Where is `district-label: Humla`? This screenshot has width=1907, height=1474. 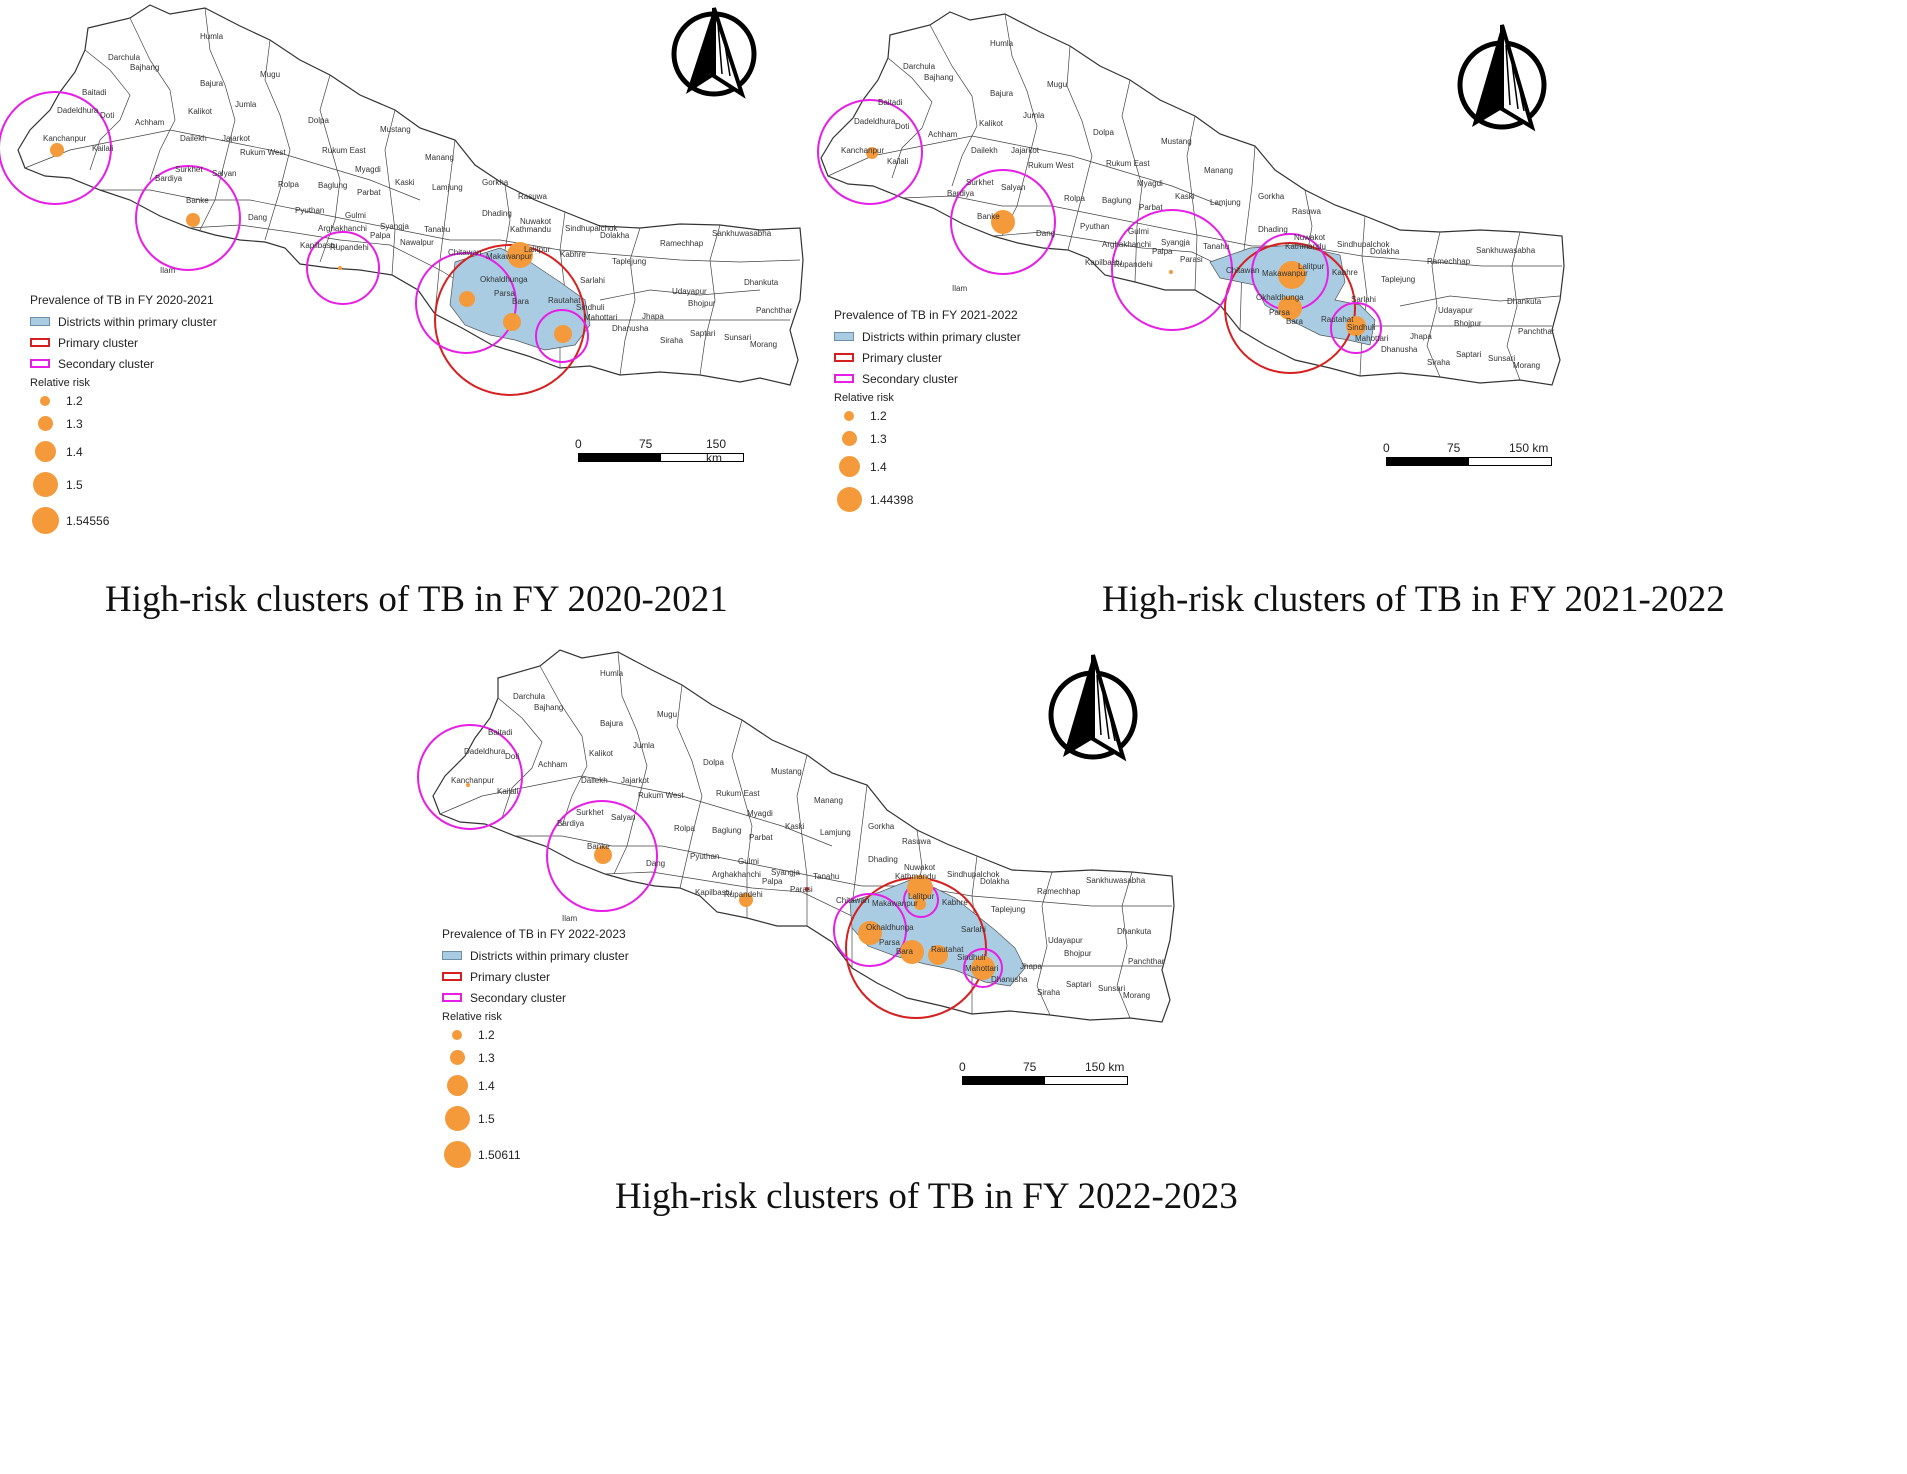 district-label: Humla is located at coordinates (1002, 43).